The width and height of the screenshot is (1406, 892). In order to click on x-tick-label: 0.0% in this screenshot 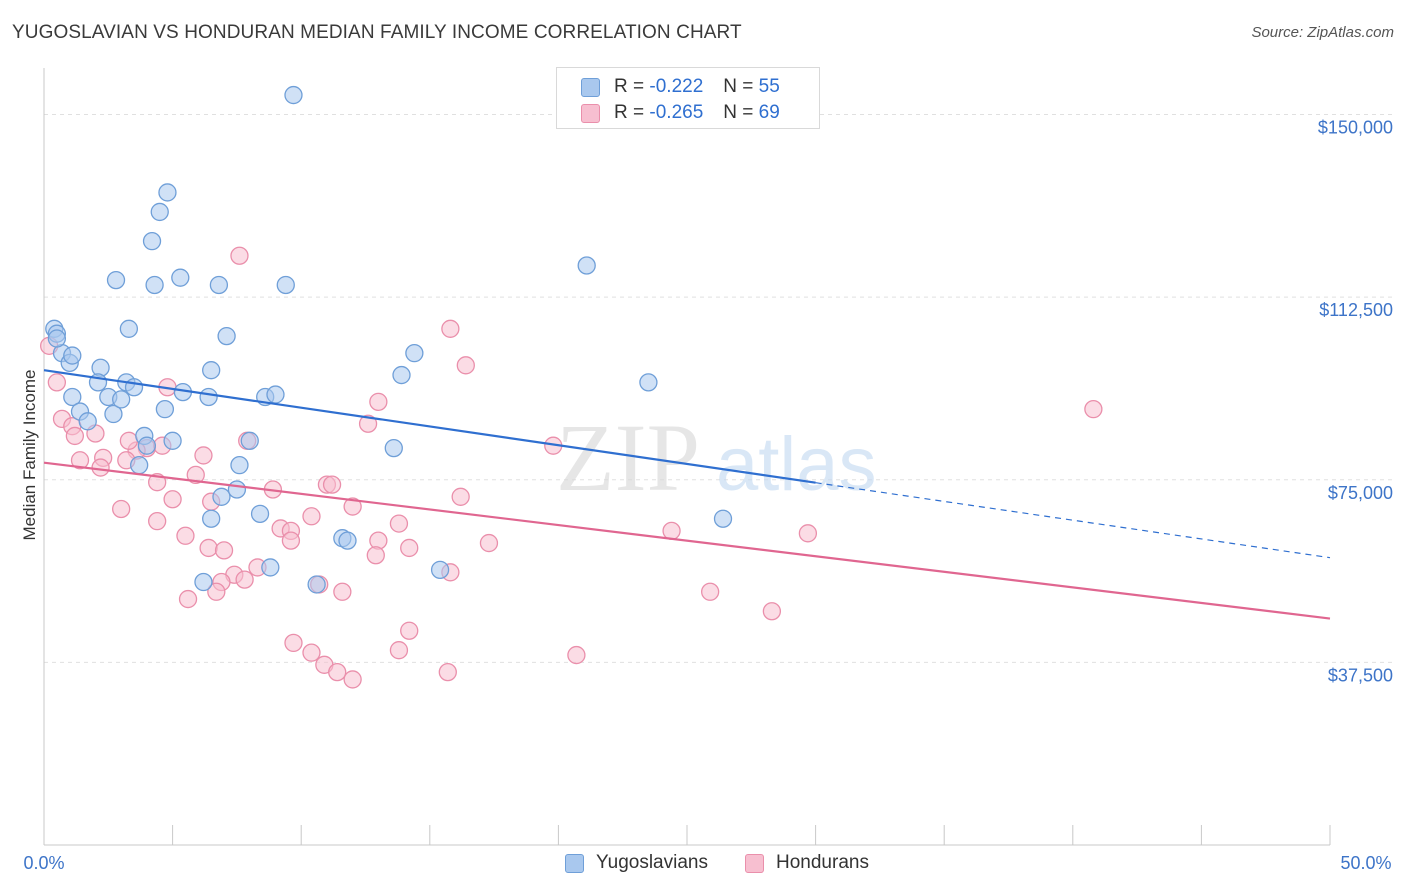, I will do `click(43, 863)`.